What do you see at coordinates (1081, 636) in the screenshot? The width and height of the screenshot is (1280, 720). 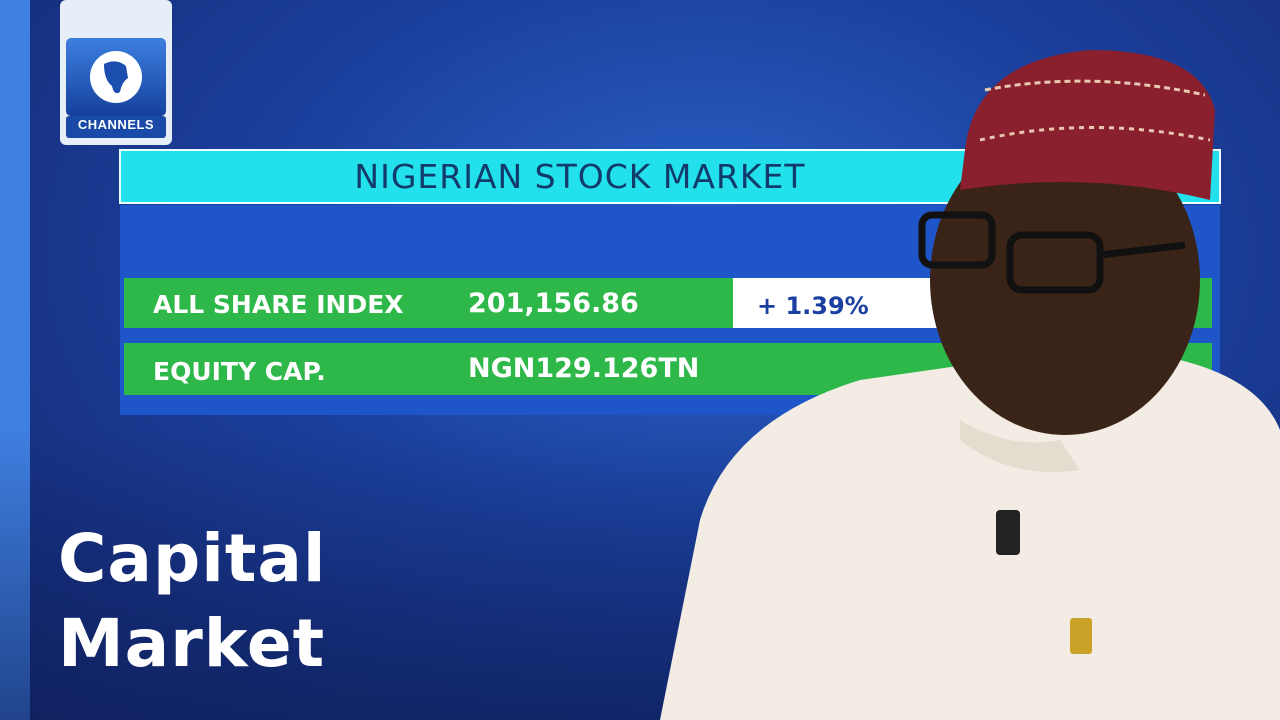 I see `pin-badge` at bounding box center [1081, 636].